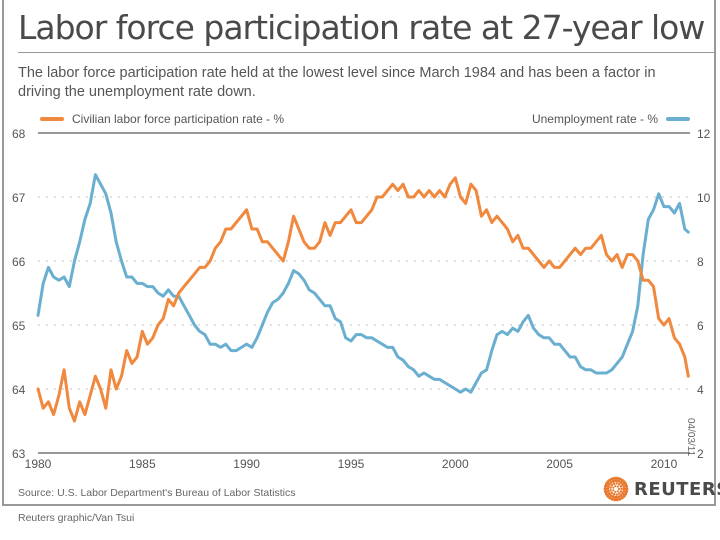 The width and height of the screenshot is (720, 540). I want to click on legend-unemployment: Unemployment rate - %, so click(611, 119).